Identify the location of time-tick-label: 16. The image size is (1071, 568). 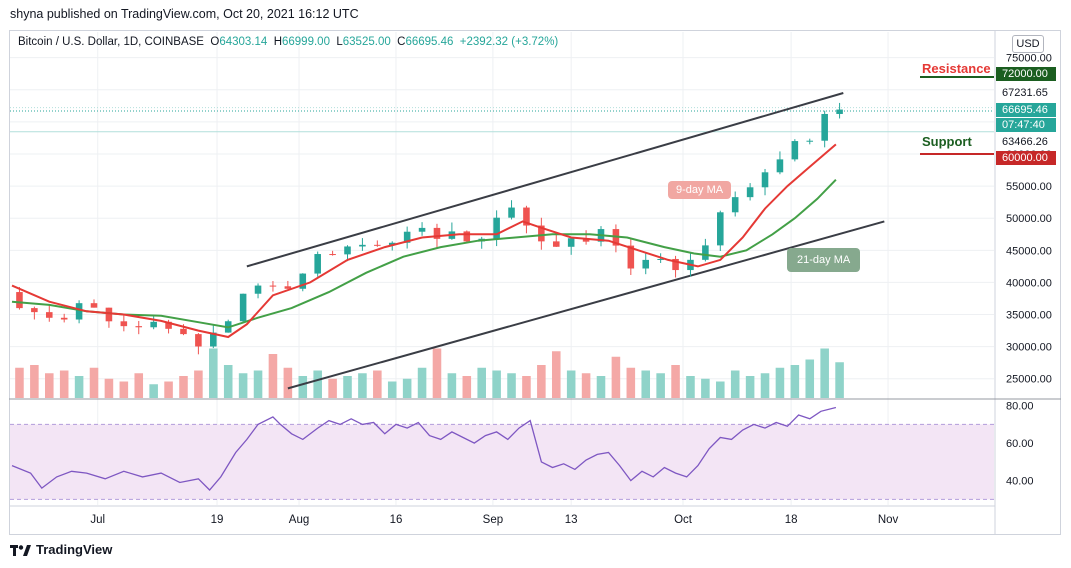
(396, 520).